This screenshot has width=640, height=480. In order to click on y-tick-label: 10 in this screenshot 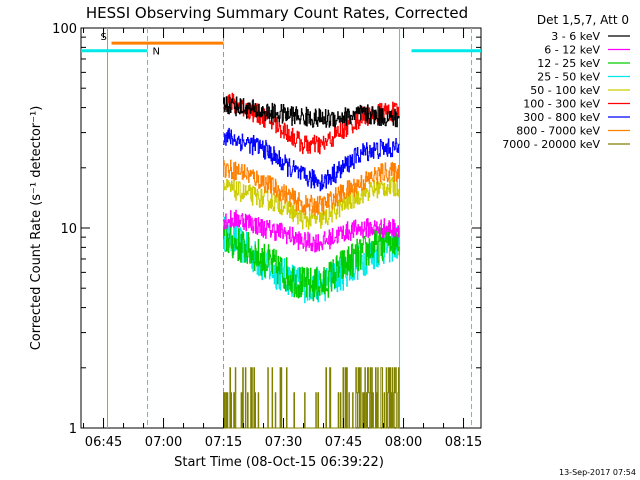, I will do `click(68, 229)`.